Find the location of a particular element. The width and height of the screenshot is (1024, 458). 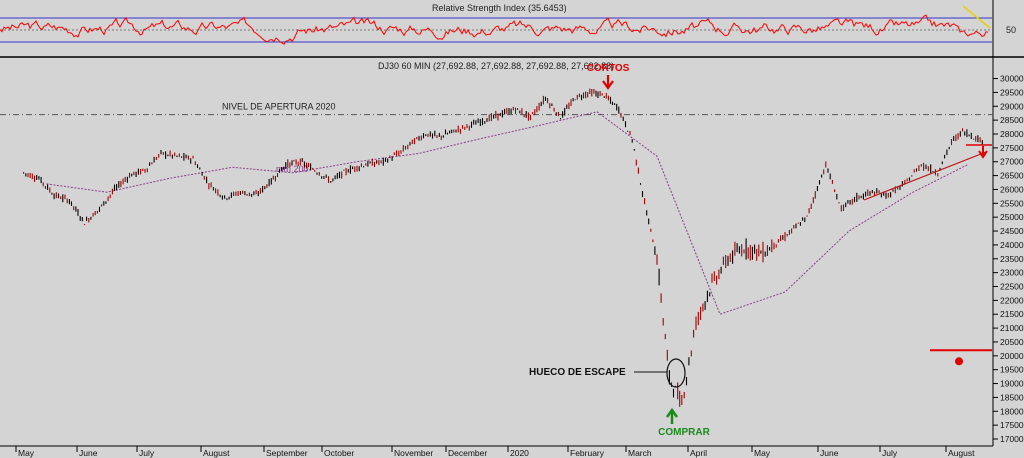

time-tick-label: 2020 is located at coordinates (519, 453).